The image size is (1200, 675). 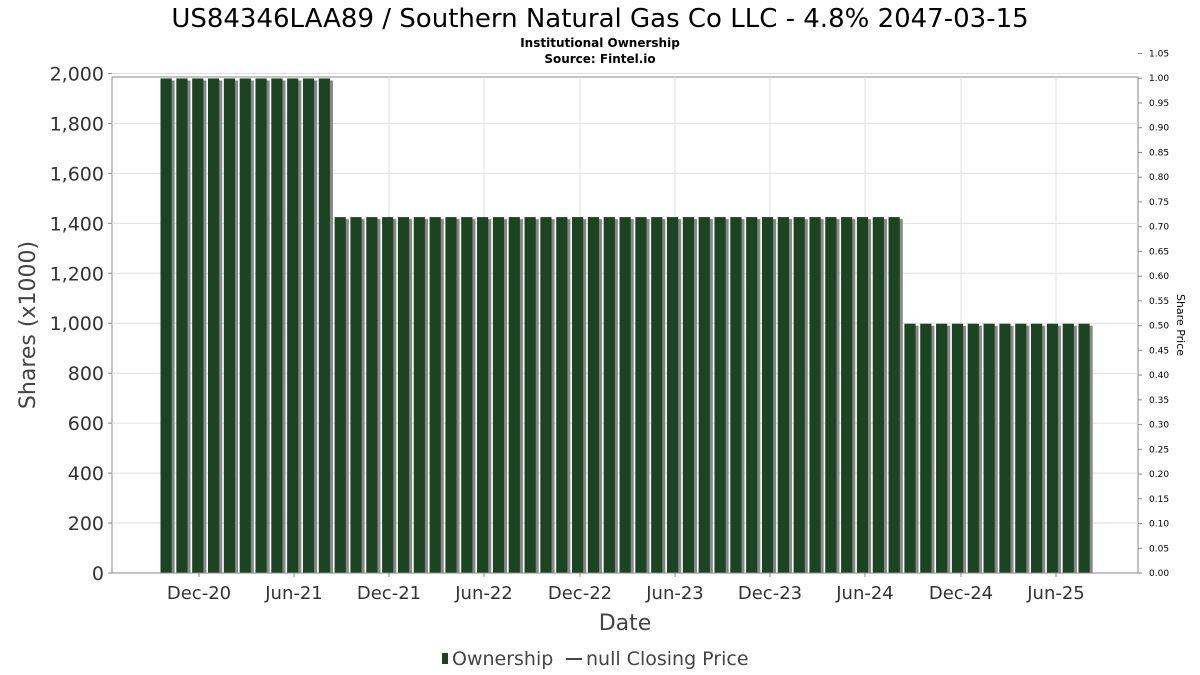 I want to click on y2-tick-label: 0.00, so click(x=1159, y=574).